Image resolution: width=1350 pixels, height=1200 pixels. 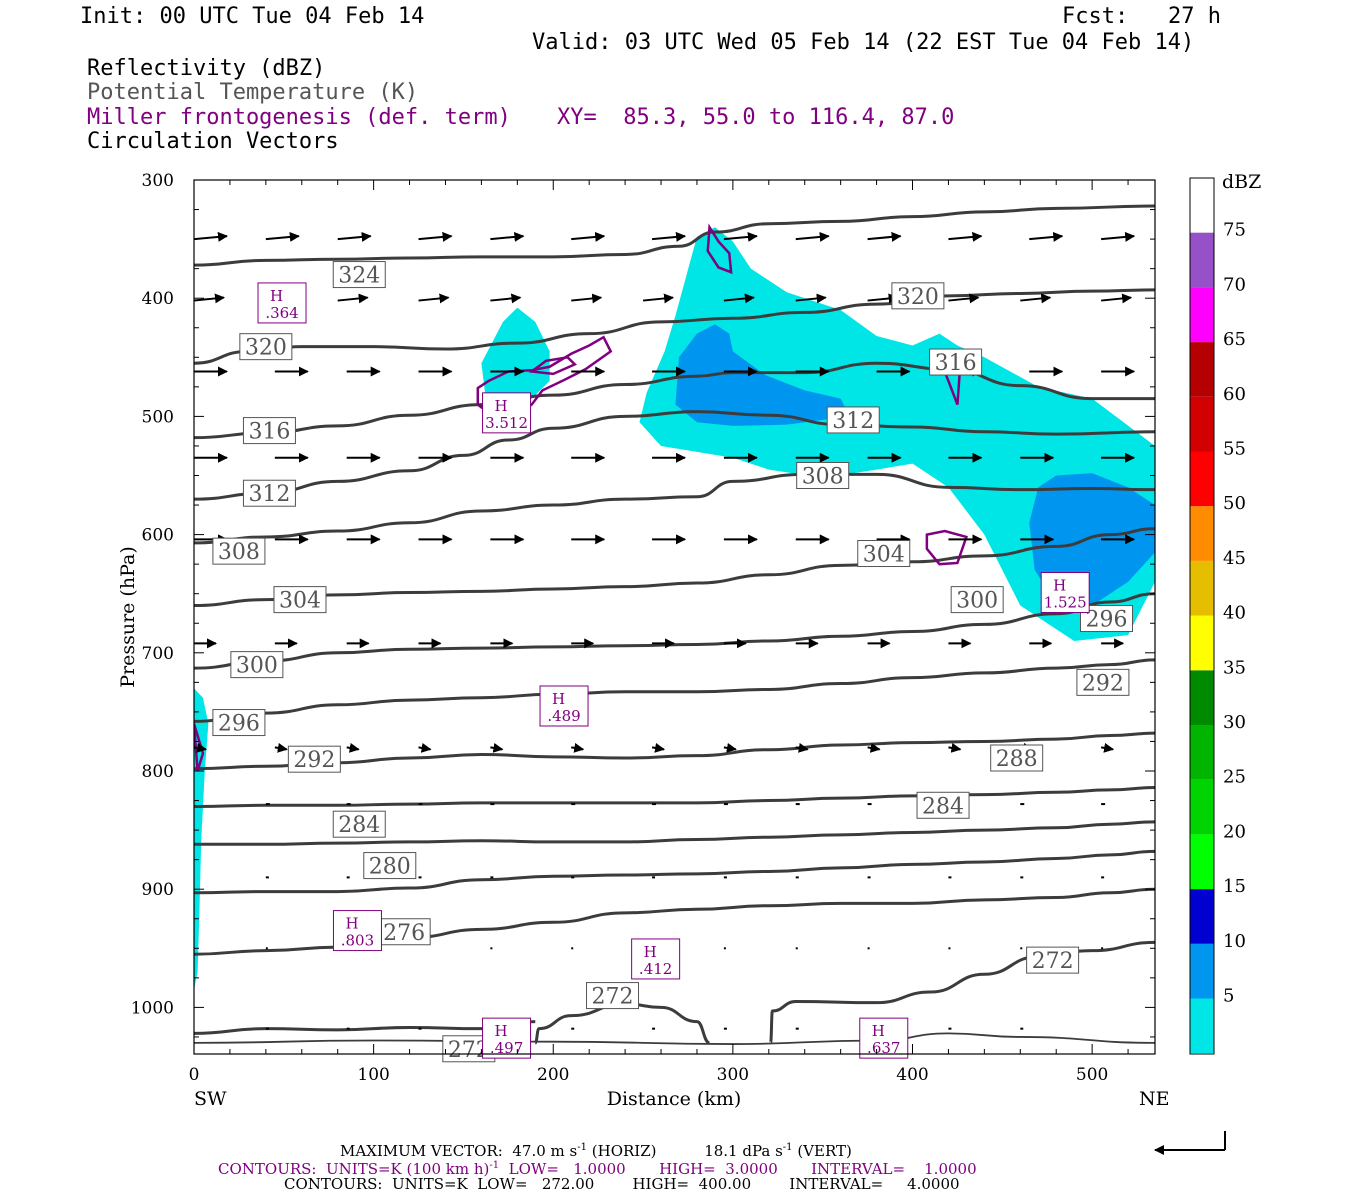 What do you see at coordinates (733, 1075) in the screenshot?
I see `x-tick-label: 300` at bounding box center [733, 1075].